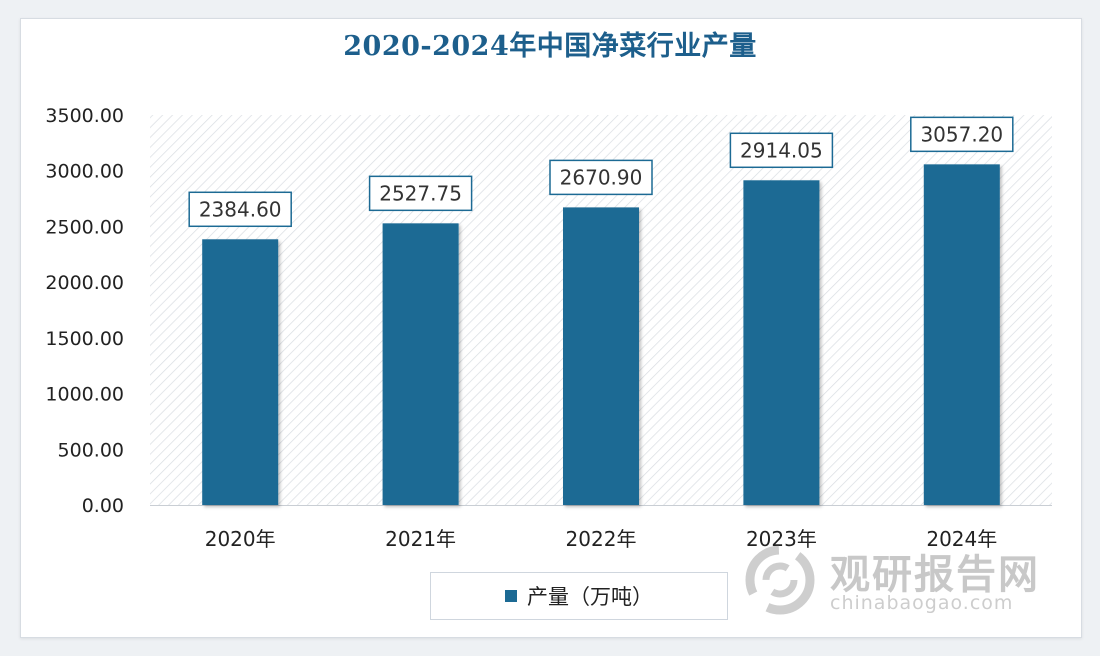 Image resolution: width=1100 pixels, height=656 pixels. What do you see at coordinates (84, 172) in the screenshot?
I see `y-tick-label: 3000.00` at bounding box center [84, 172].